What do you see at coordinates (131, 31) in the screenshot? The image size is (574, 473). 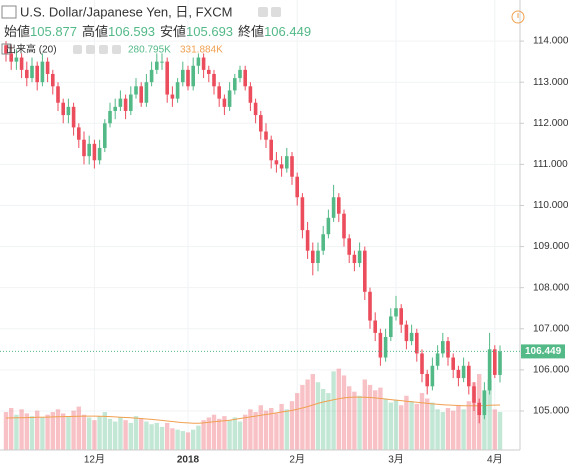 I see `ohlc-value: 106.593` at bounding box center [131, 31].